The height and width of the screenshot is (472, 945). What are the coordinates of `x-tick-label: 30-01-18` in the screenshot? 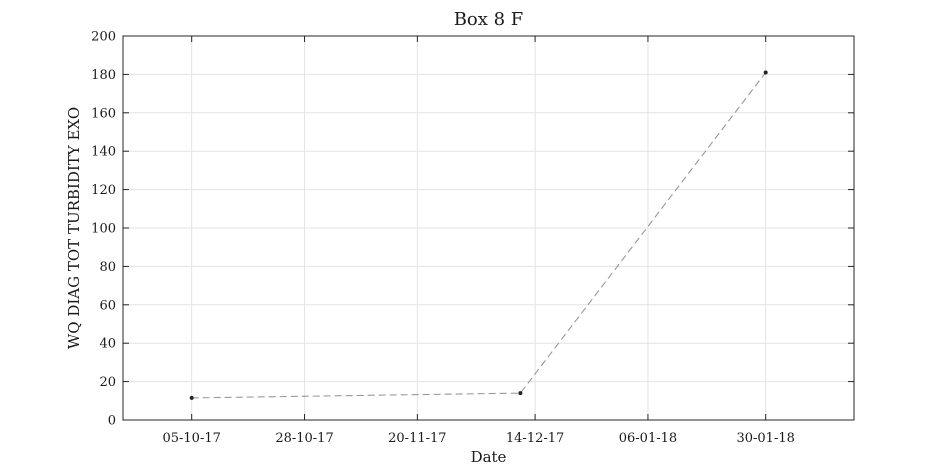 It's located at (765, 438).